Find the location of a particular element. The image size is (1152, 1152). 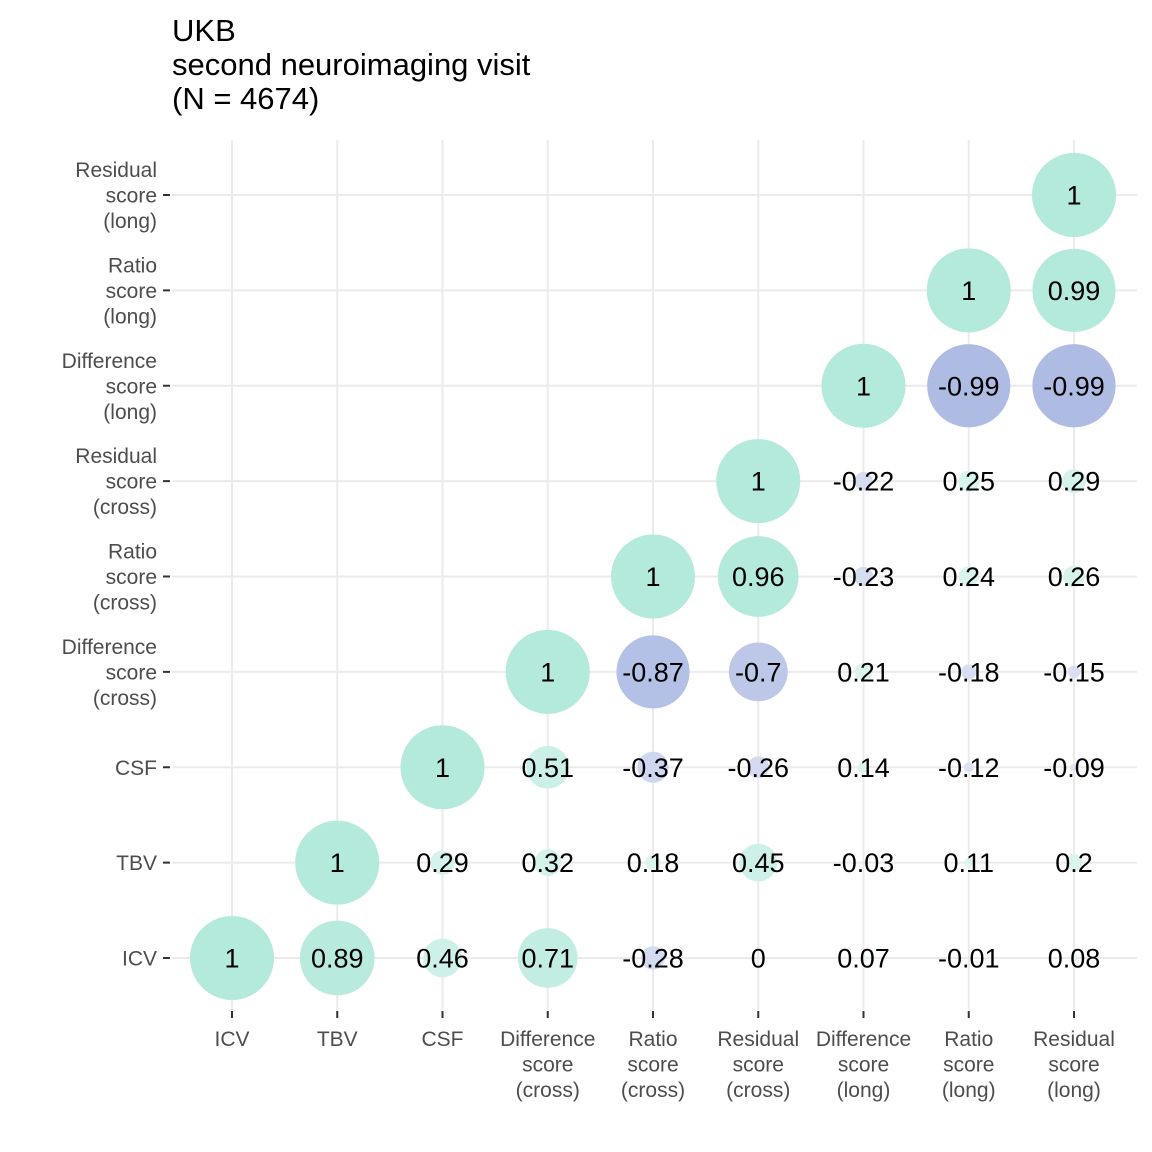

correlation-value-label: 0.71 is located at coordinates (547, 959).